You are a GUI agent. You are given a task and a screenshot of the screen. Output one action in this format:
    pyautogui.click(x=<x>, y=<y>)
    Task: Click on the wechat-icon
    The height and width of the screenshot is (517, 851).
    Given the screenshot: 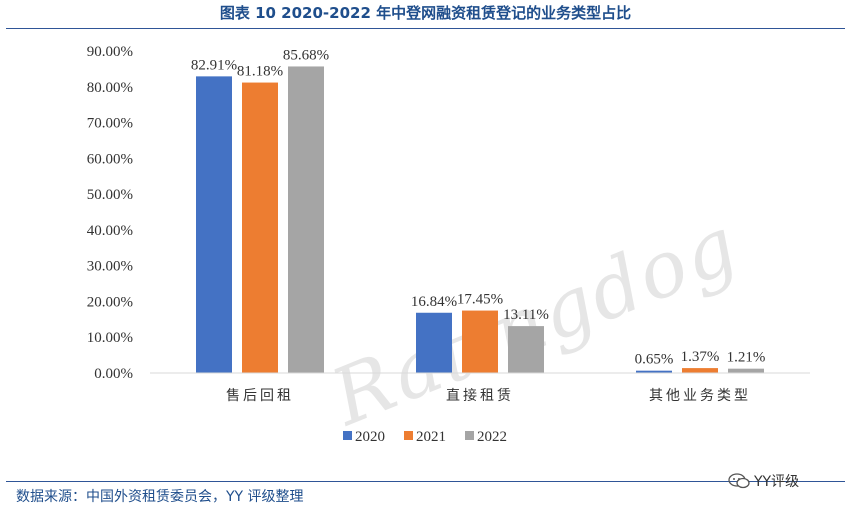 What is the action you would take?
    pyautogui.click(x=739, y=481)
    